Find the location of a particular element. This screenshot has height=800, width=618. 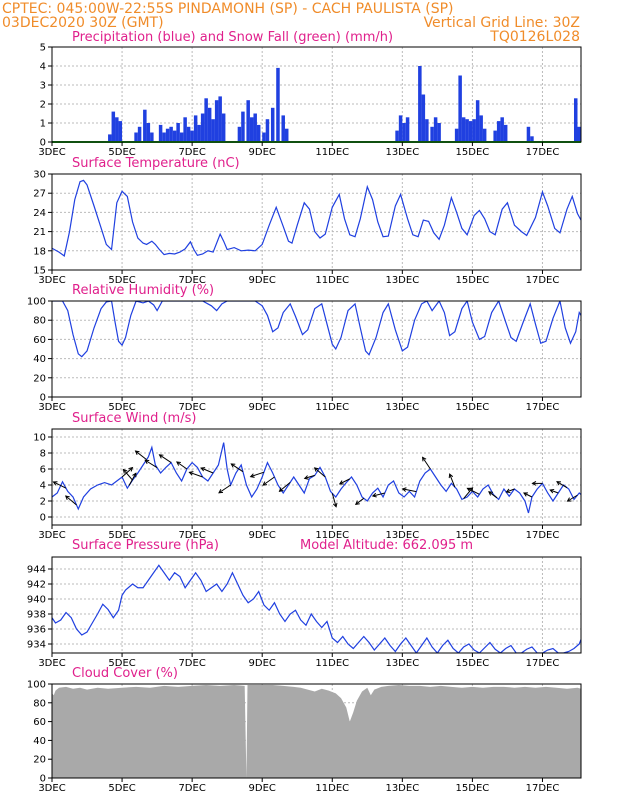

wind-ytick-label: 10 is located at coordinates (39, 438).